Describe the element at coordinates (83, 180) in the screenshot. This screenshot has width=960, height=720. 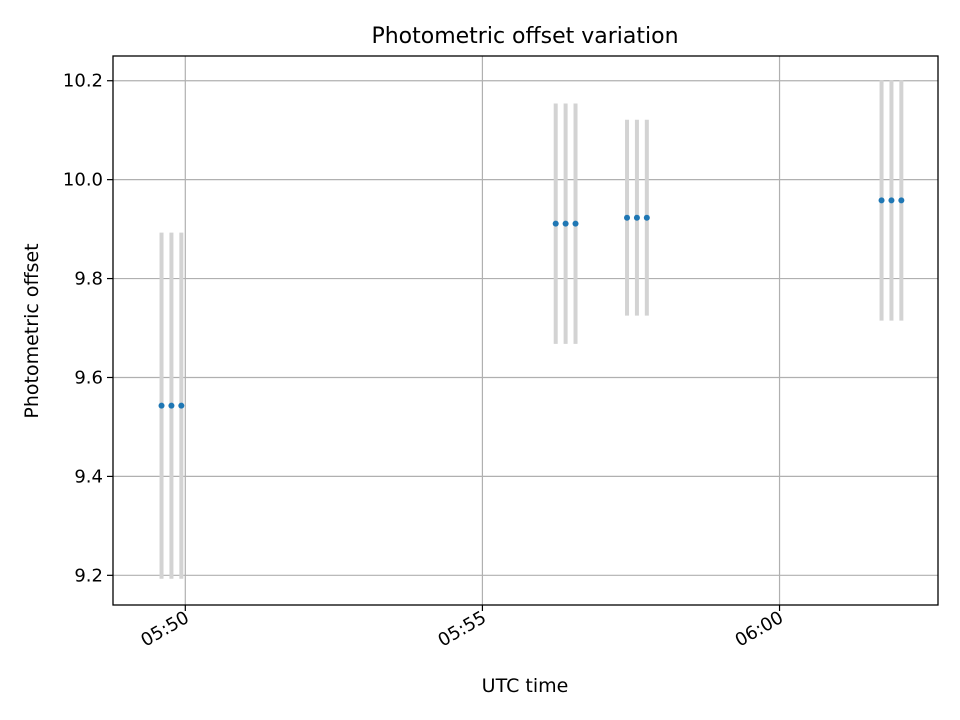
I see `y-tick-label: 10.0` at that location.